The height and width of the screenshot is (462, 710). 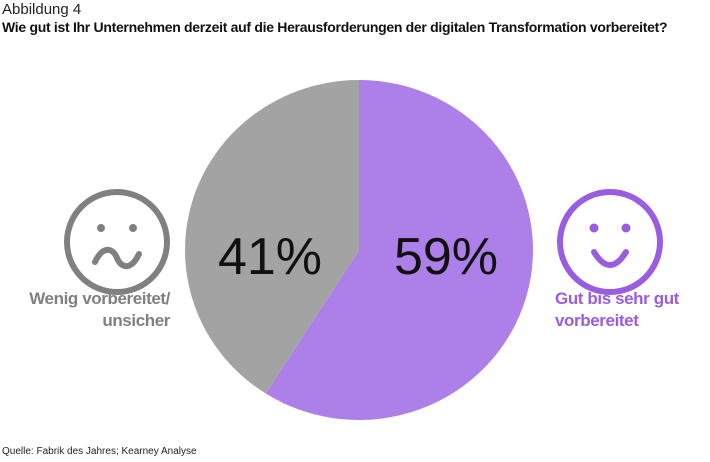 I want to click on legend-label-unsure: Wenig vorbereitet/ unsicher, so click(x=90, y=310).